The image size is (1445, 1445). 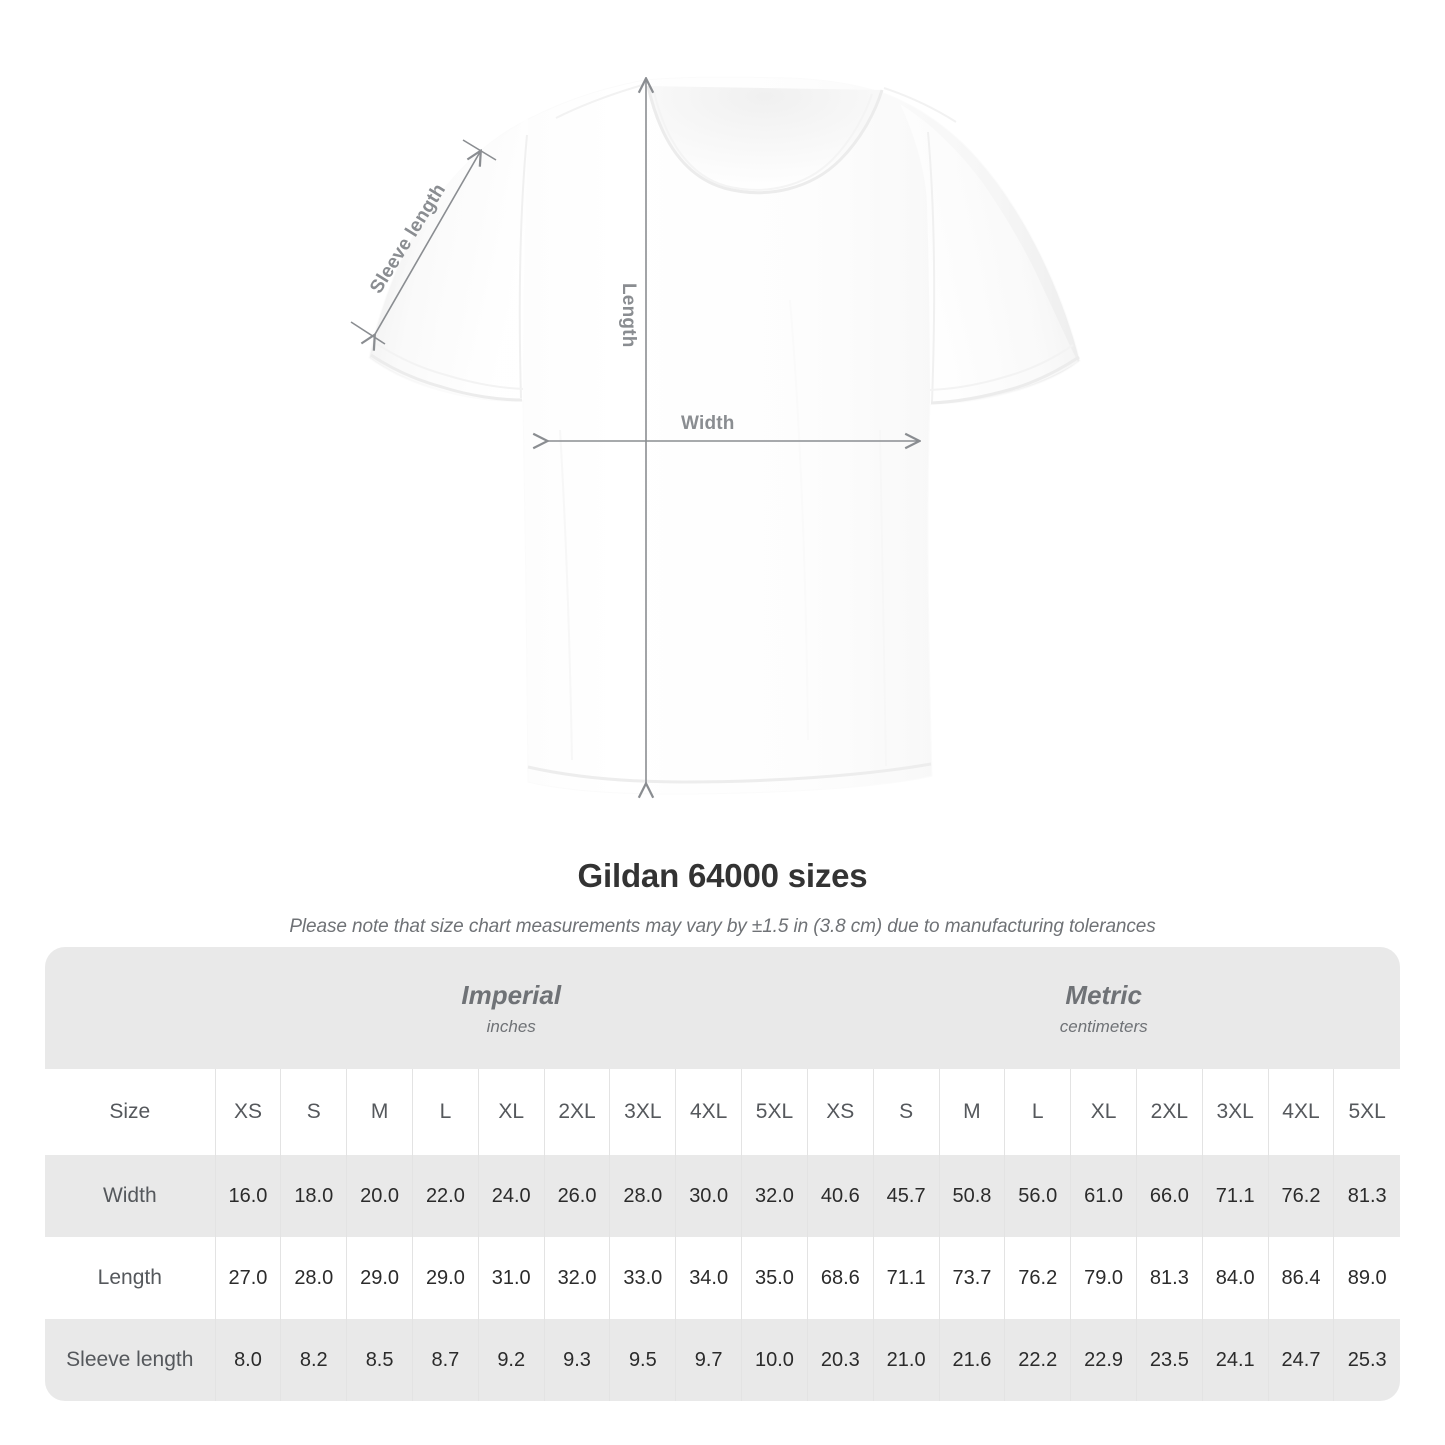 I want to click on cell-width: 22.0, so click(x=445, y=1196).